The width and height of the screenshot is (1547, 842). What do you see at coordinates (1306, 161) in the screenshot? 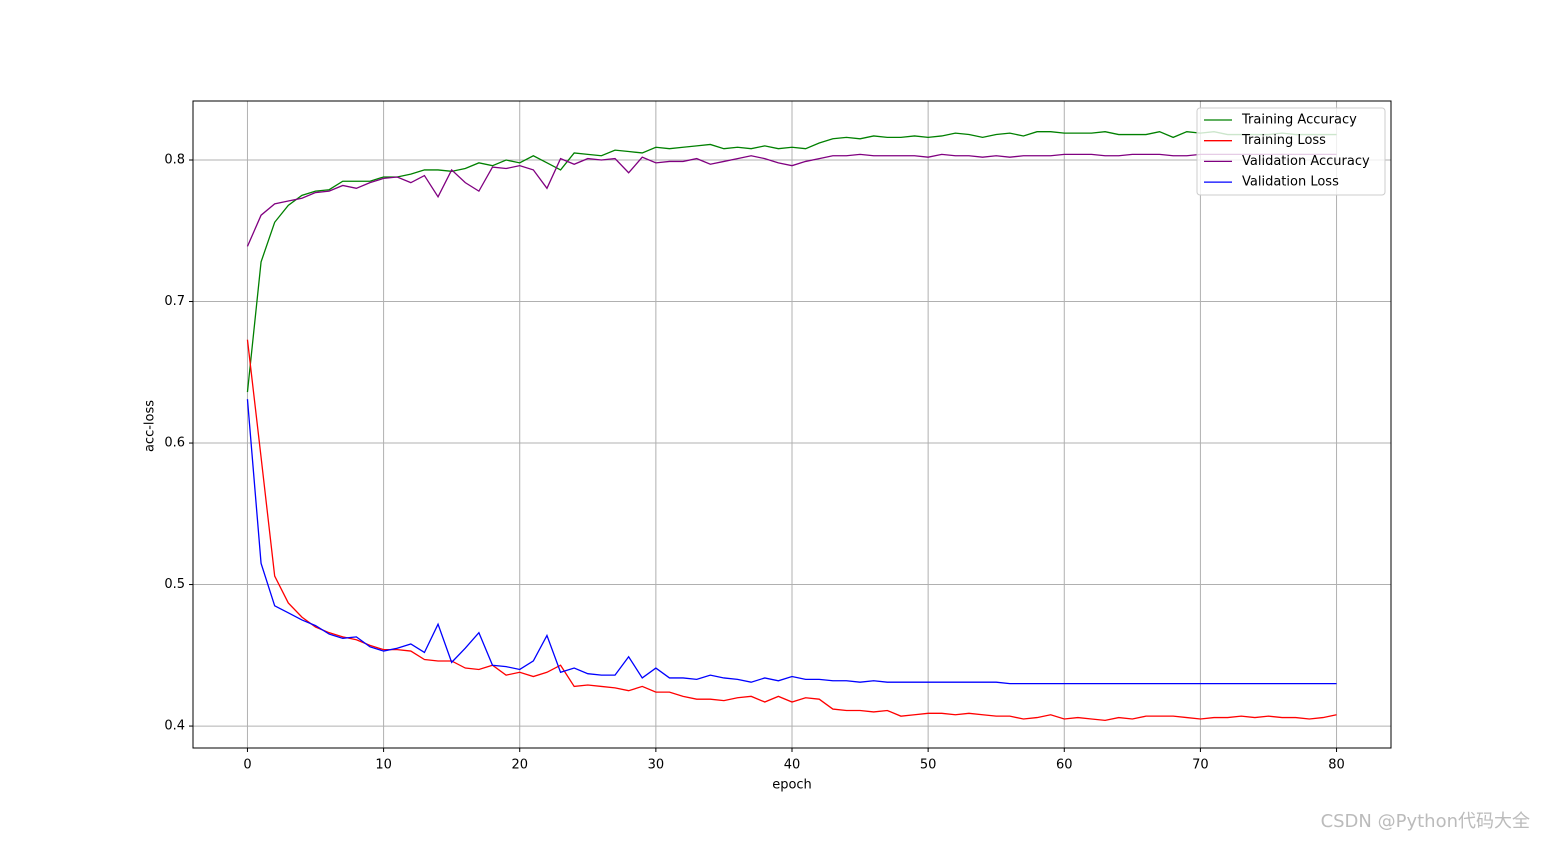
I see `legend-label: Validation Accuracy` at bounding box center [1306, 161].